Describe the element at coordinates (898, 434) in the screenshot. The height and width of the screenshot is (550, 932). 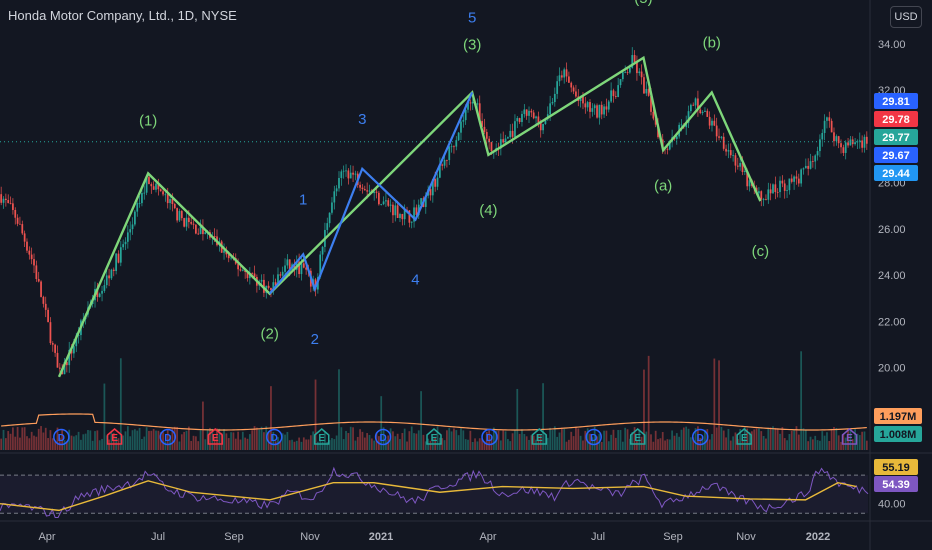
I see `volume-label-box` at that location.